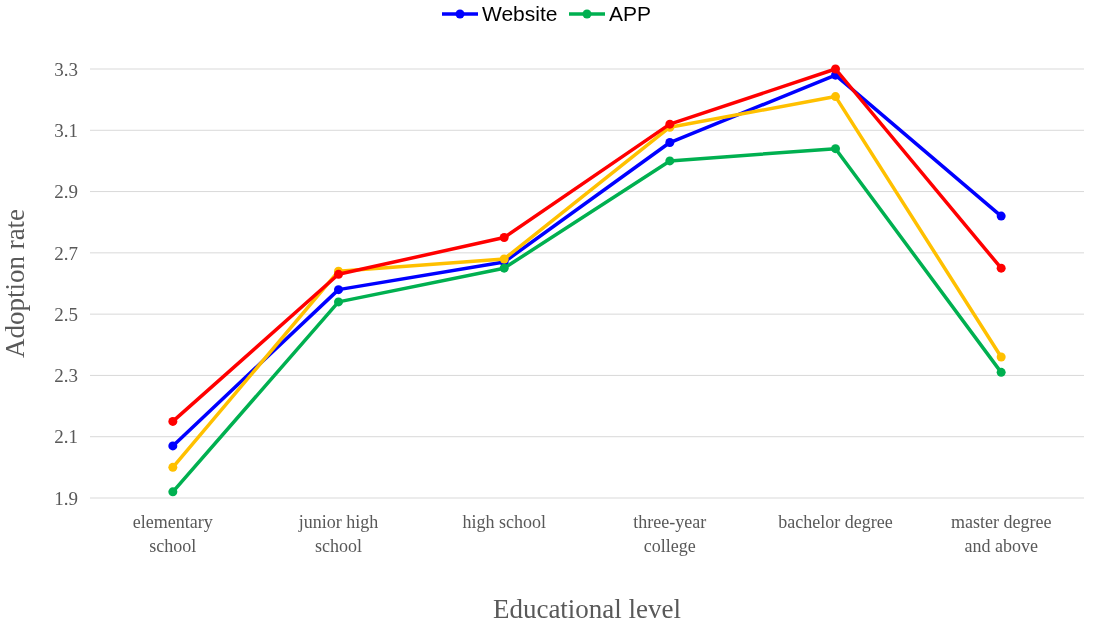  Describe the element at coordinates (520, 14) in the screenshot. I see `legend-label: Website` at that location.